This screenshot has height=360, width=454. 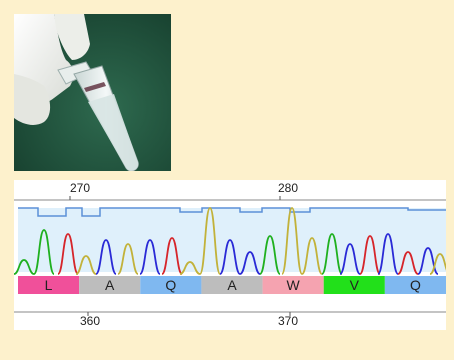 I want to click on quality-baseline, so click(x=232, y=212).